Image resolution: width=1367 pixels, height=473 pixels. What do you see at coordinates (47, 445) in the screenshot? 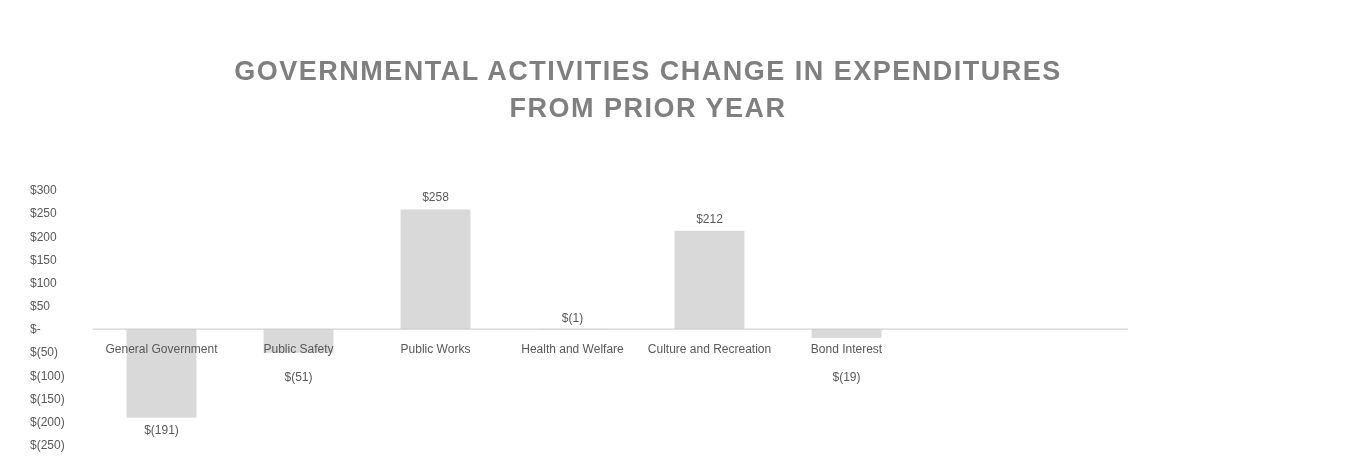
I see `y-tick-label: $(250)` at bounding box center [47, 445].